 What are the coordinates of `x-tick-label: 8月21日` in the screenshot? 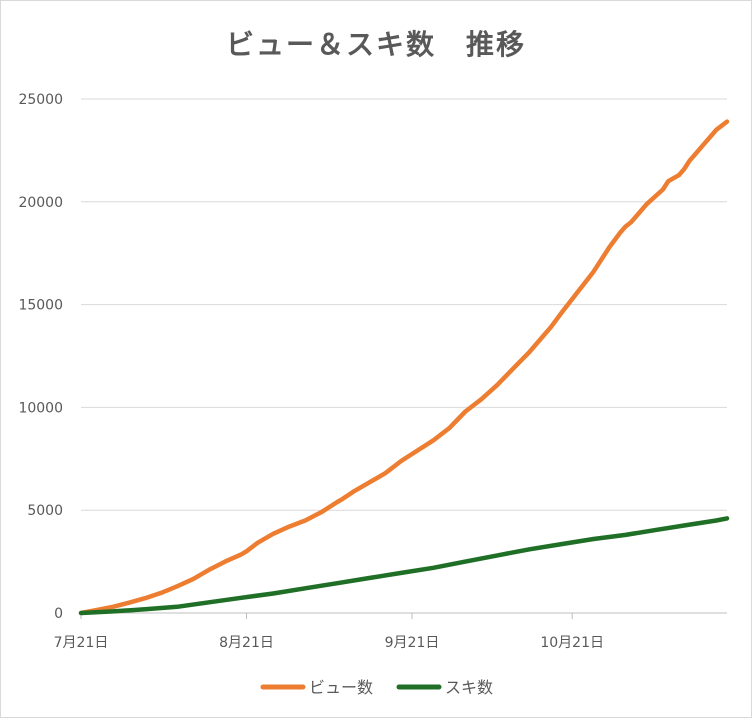 It's located at (246, 643).